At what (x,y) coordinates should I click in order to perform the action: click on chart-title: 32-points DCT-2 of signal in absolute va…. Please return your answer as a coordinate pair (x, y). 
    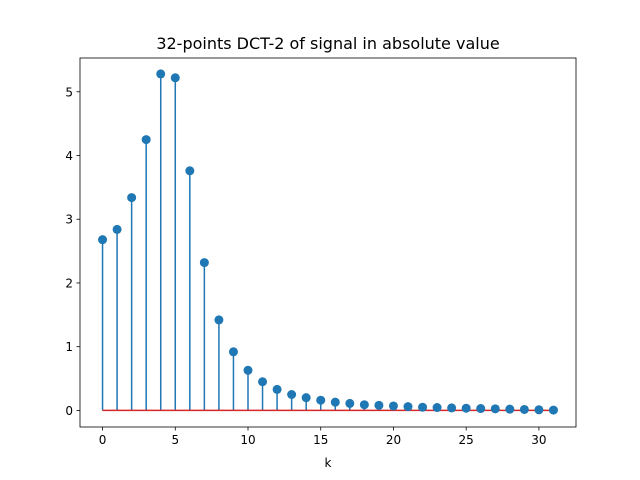
    Looking at the image, I should click on (327, 43).